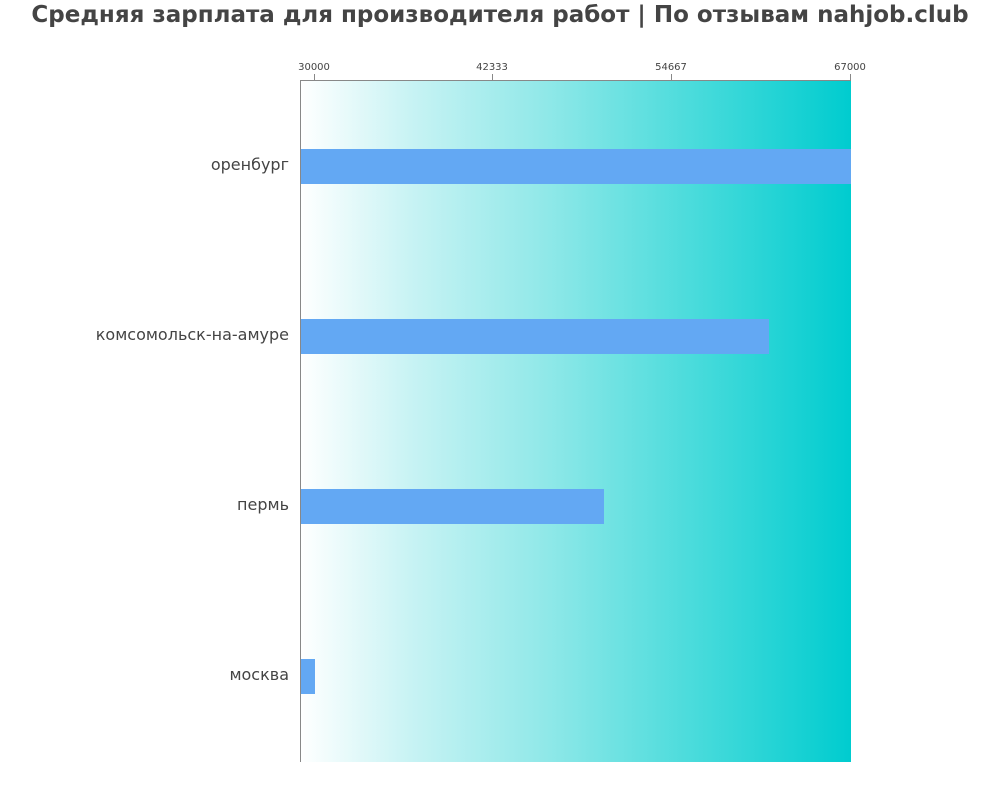 Image resolution: width=1000 pixels, height=800 pixels. What do you see at coordinates (671, 67) in the screenshot?
I see `x-axis-tick-label: 54667` at bounding box center [671, 67].